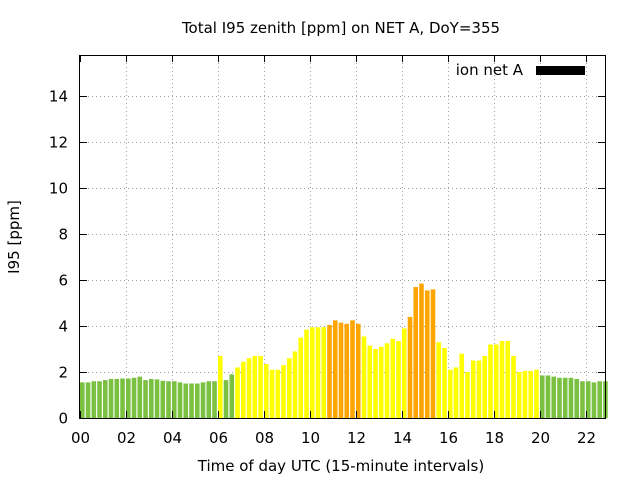  Describe the element at coordinates (402, 438) in the screenshot. I see `x-tick-label: 14` at that location.